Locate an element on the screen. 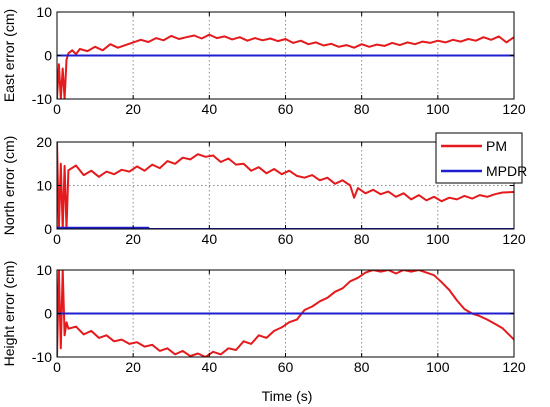 The height and width of the screenshot is (407, 550). legend: PM MPDR is located at coordinates (481, 158).